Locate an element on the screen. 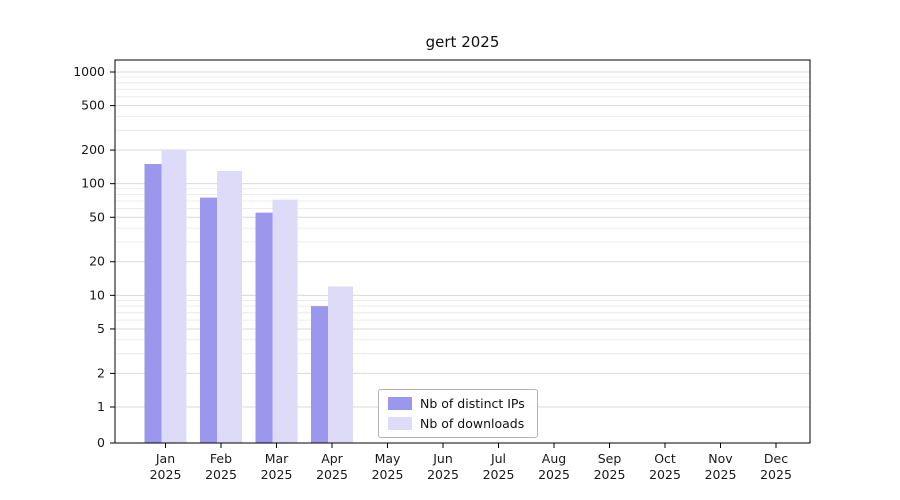 This screenshot has width=900, height=500. legend: Nb of distinct IPs Nb of downloads is located at coordinates (458, 413).